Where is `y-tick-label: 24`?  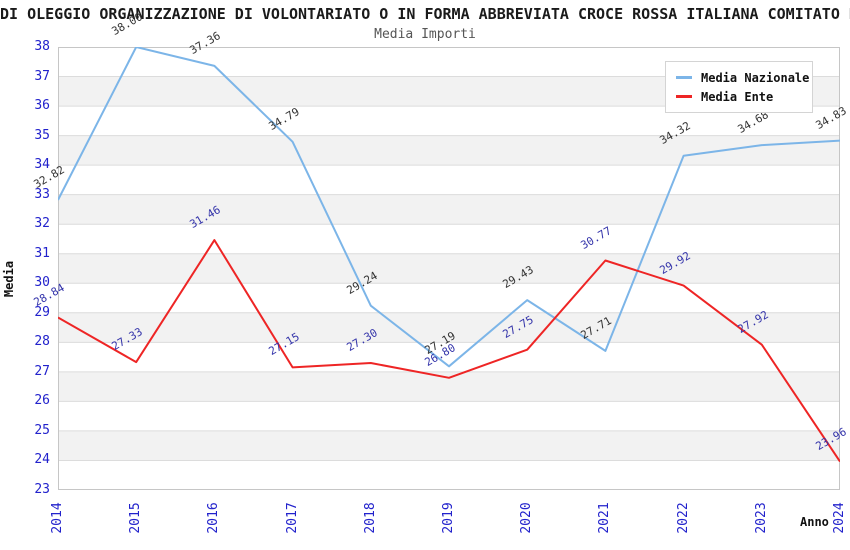 y-tick-label: 24 is located at coordinates (42, 460).